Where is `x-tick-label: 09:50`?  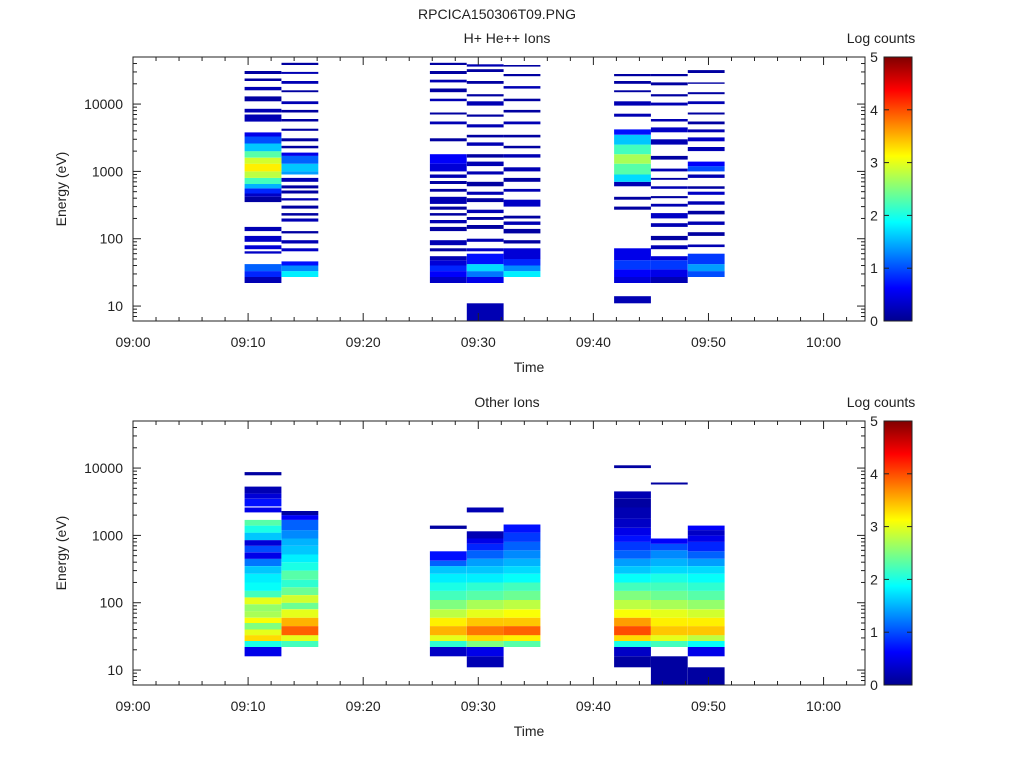 x-tick-label: 09:50 is located at coordinates (708, 706).